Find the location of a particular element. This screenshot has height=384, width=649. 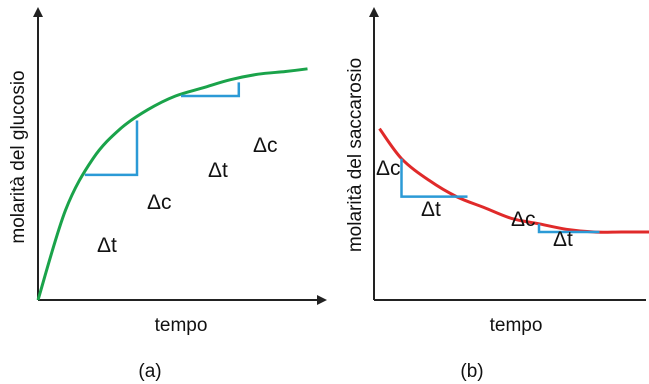

panel-b-y-axis-label: molarità del saccarosio is located at coordinates (355, 155).